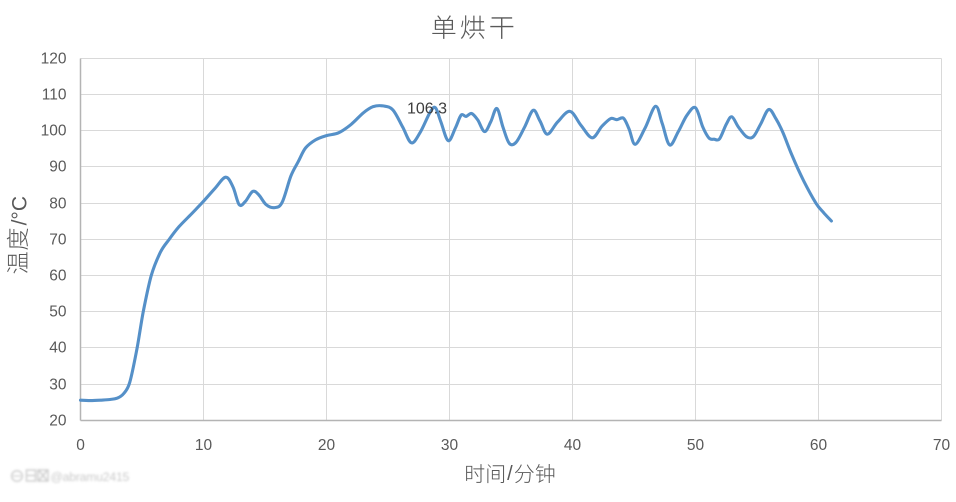  What do you see at coordinates (58, 167) in the screenshot?
I see `svg-text: 90` at bounding box center [58, 167].